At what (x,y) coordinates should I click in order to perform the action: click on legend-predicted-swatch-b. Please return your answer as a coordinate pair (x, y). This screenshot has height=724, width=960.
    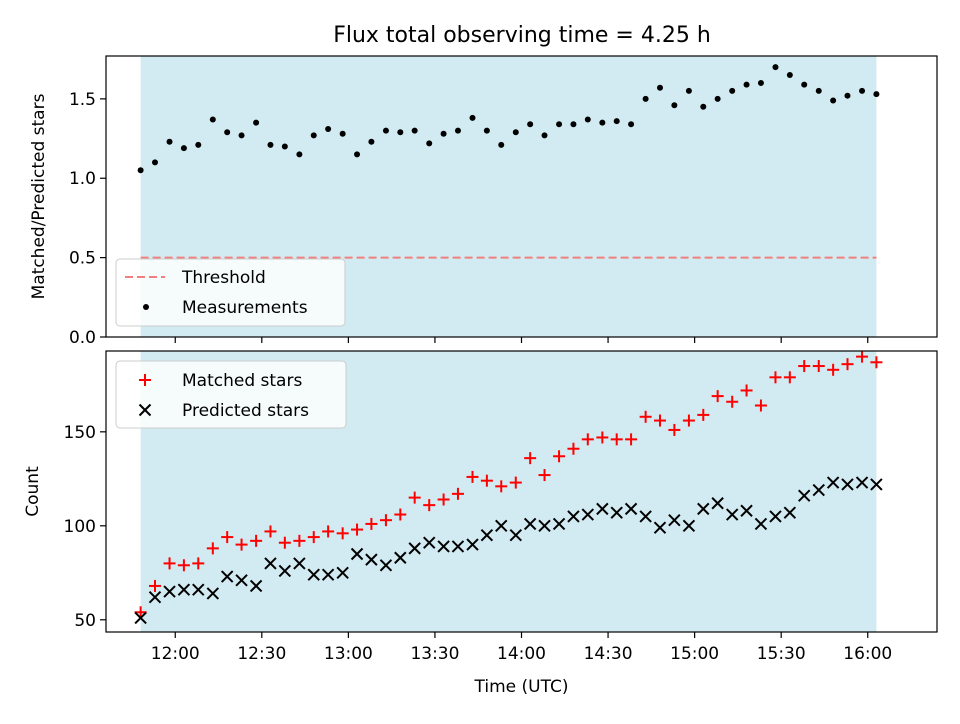
    Looking at the image, I should click on (145, 410).